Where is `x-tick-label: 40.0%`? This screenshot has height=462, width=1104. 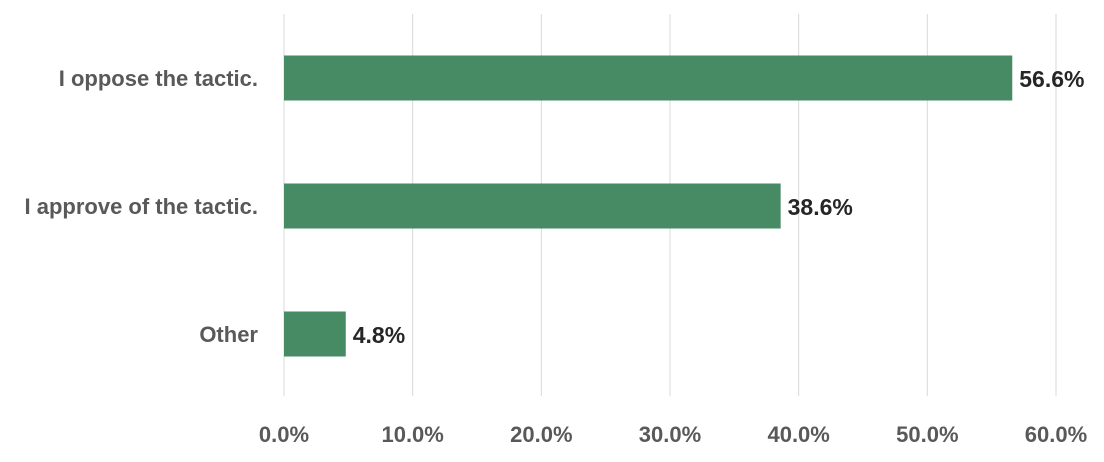 x-tick-label: 40.0% is located at coordinates (798, 434).